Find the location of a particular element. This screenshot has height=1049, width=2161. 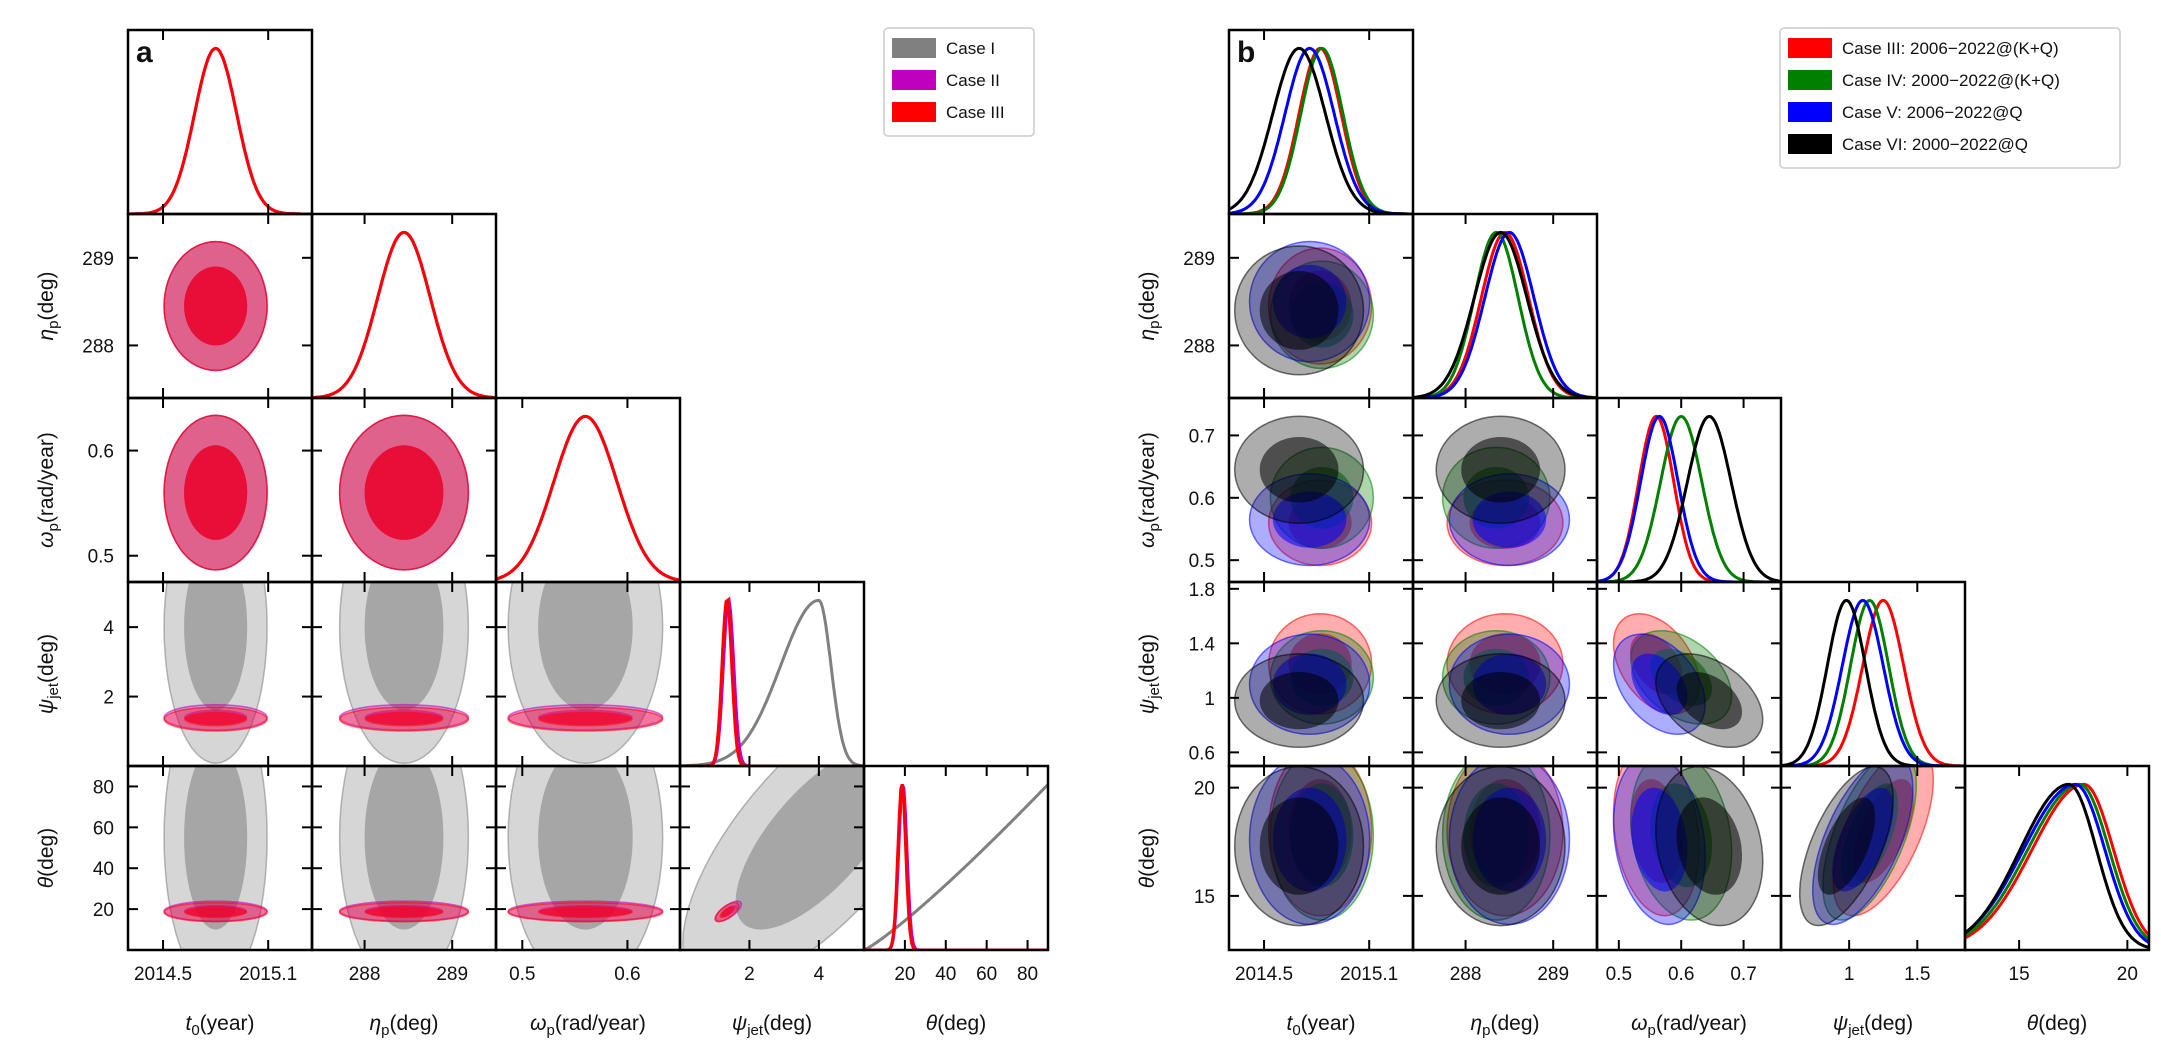

legend-entry-0: Case I is located at coordinates (970, 48).